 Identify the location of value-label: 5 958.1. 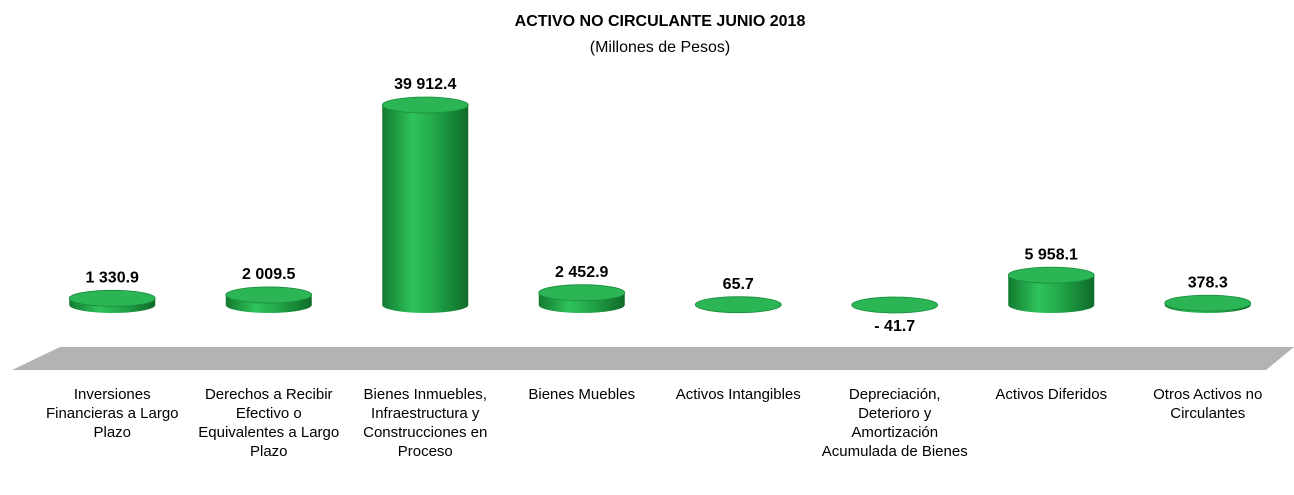
(1051, 254).